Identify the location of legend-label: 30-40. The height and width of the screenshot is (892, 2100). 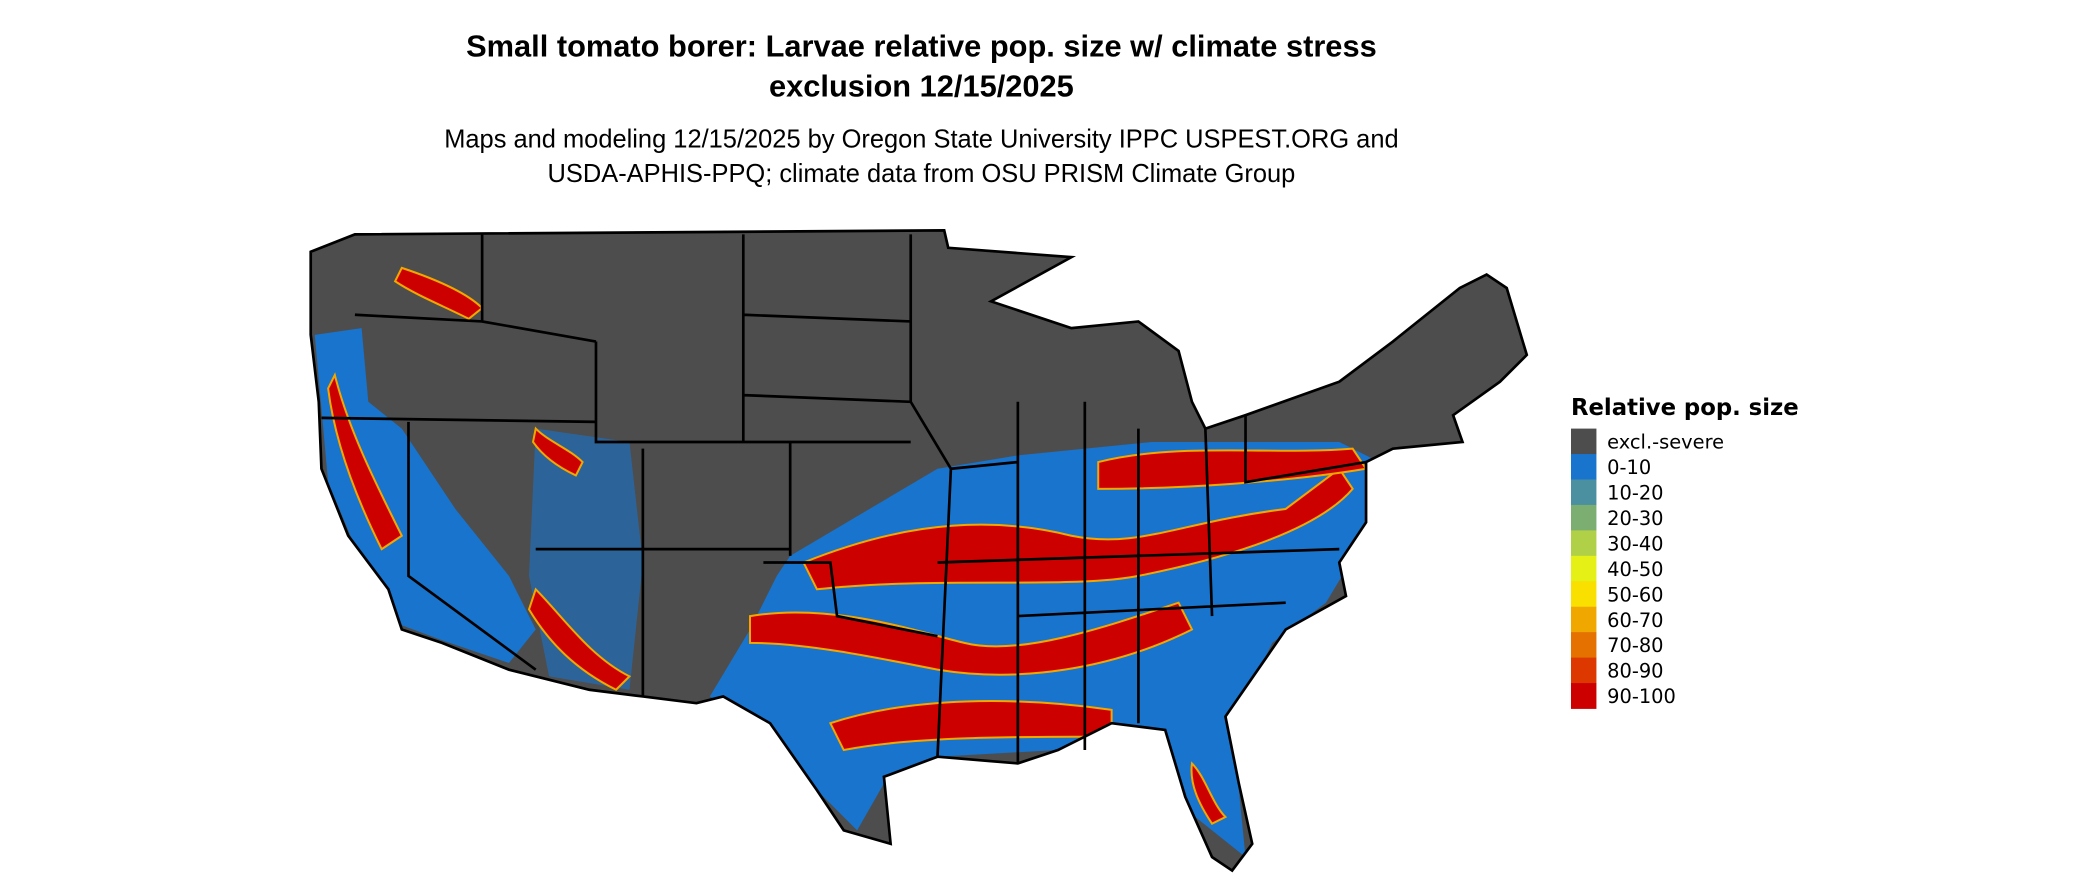
(1635, 543).